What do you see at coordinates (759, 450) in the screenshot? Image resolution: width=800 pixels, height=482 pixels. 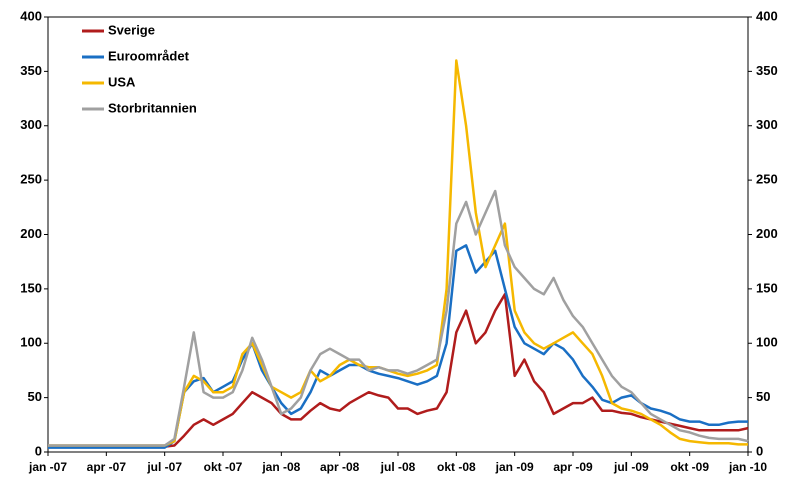 I see `y2-tick-label: 0` at bounding box center [759, 450].